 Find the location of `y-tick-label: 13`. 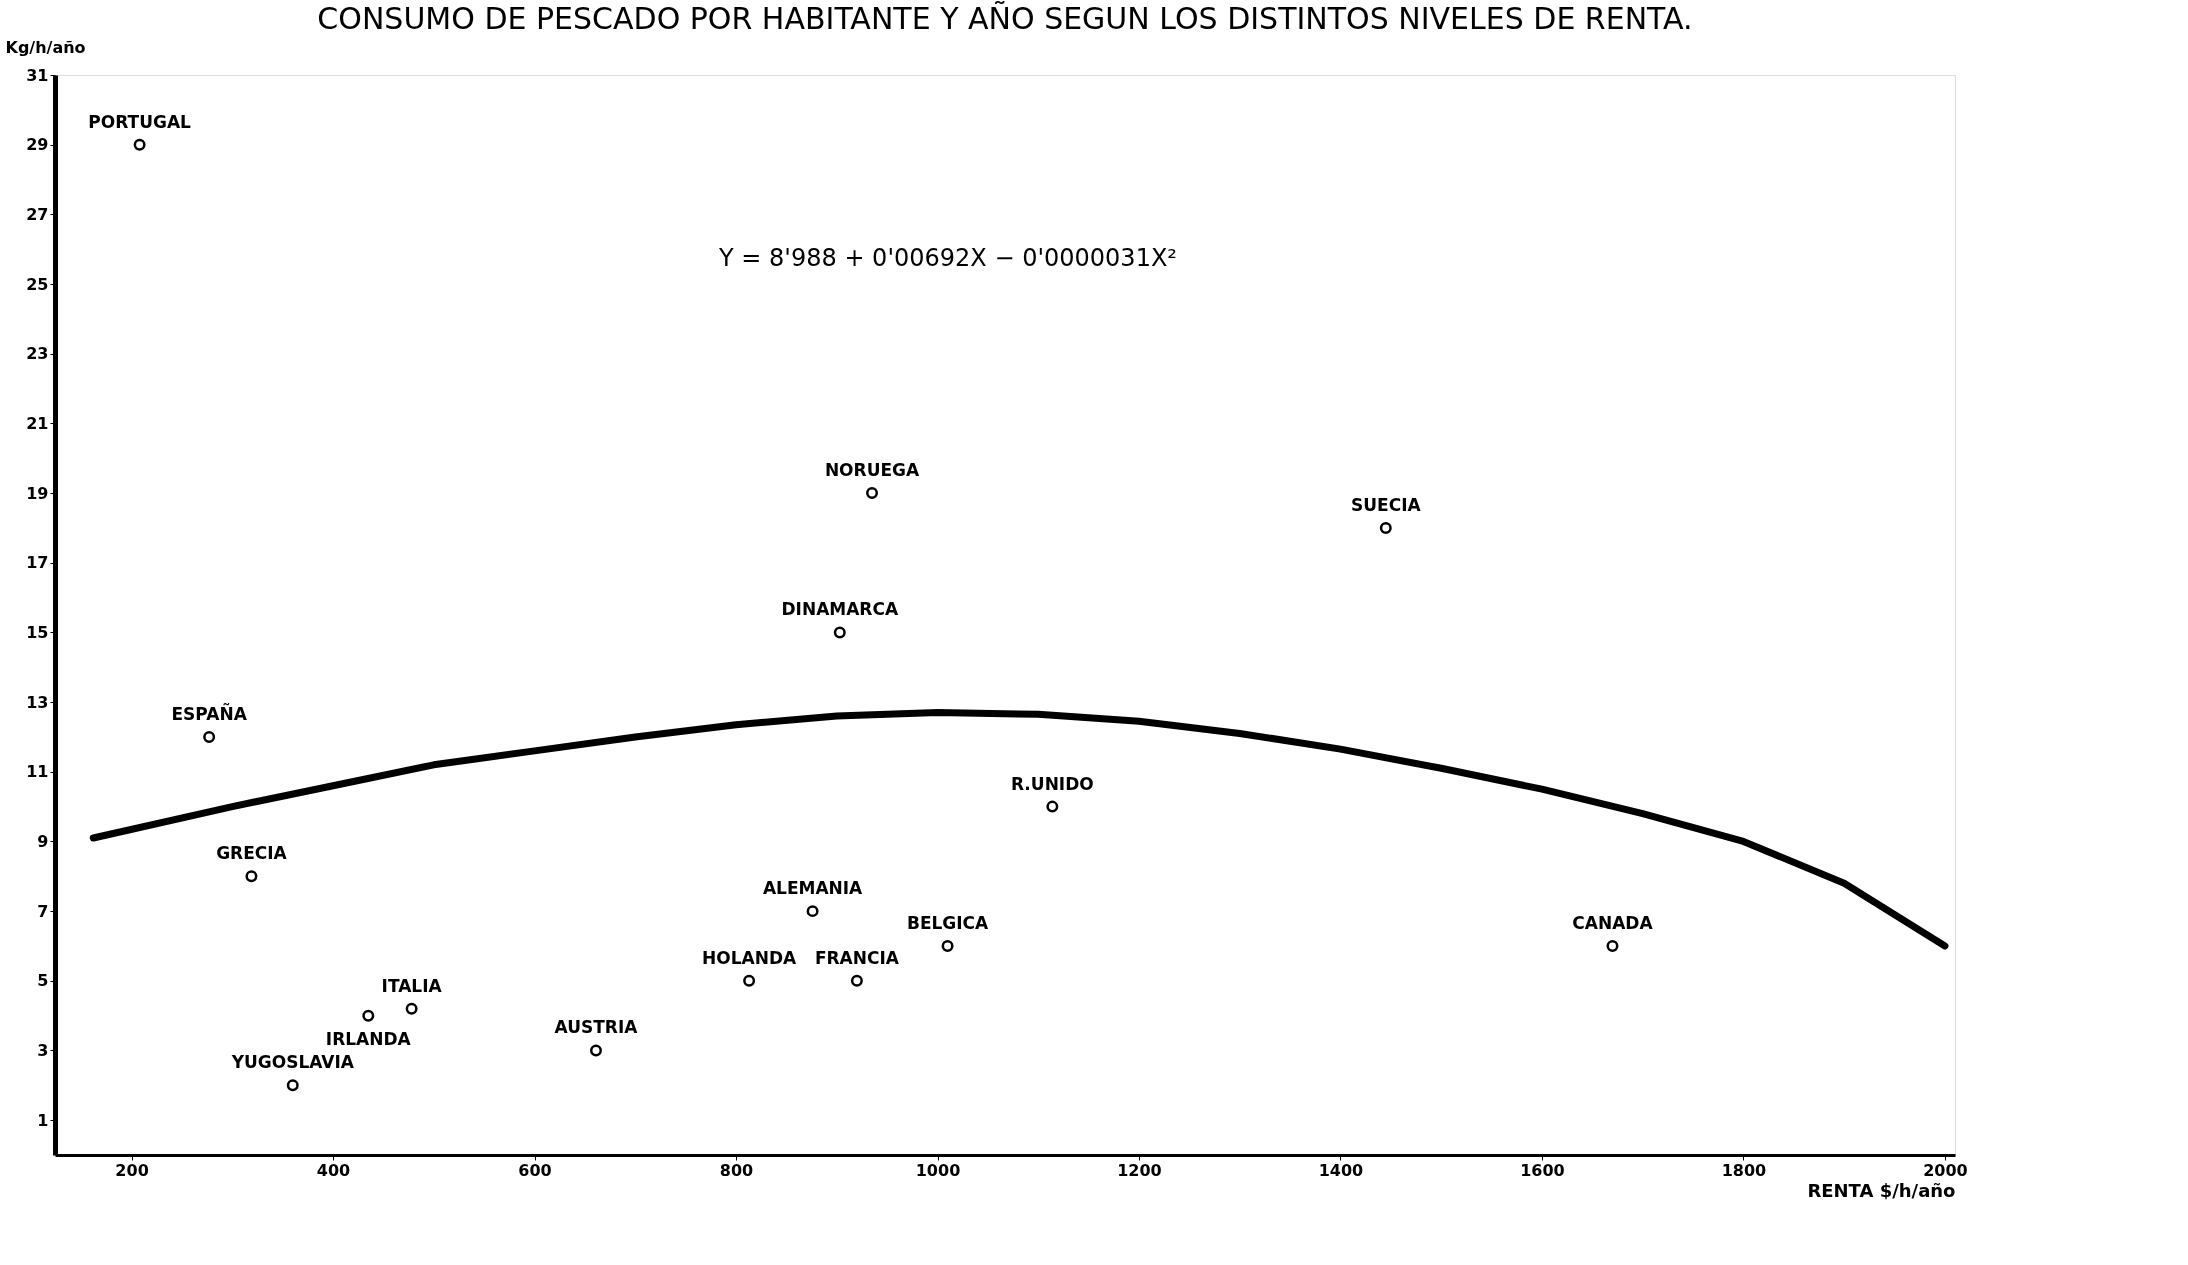

y-tick-label: 13 is located at coordinates (37, 702).